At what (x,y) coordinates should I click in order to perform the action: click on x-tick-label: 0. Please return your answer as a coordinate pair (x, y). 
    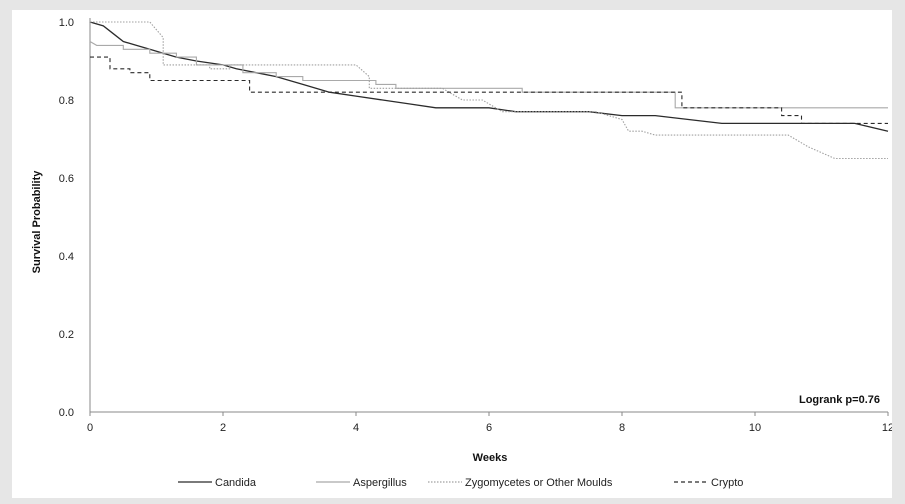
    Looking at the image, I should click on (90, 428).